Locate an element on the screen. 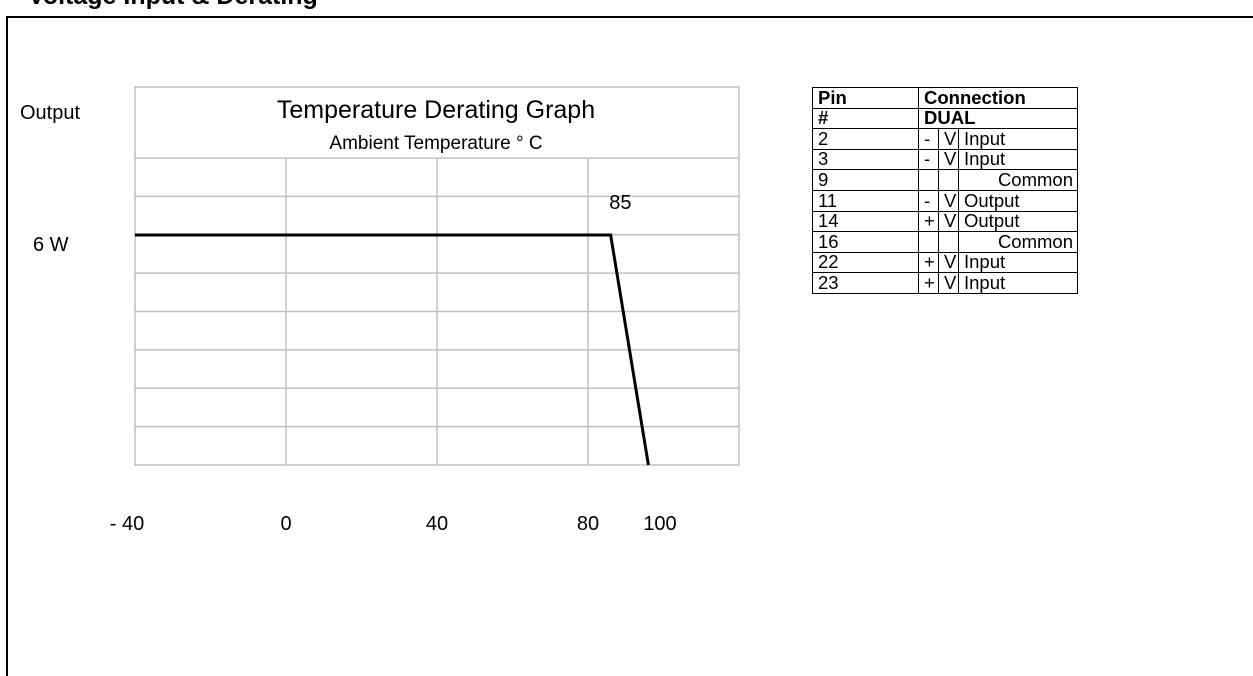 The image size is (1253, 676). subheader-number: # is located at coordinates (865, 118).